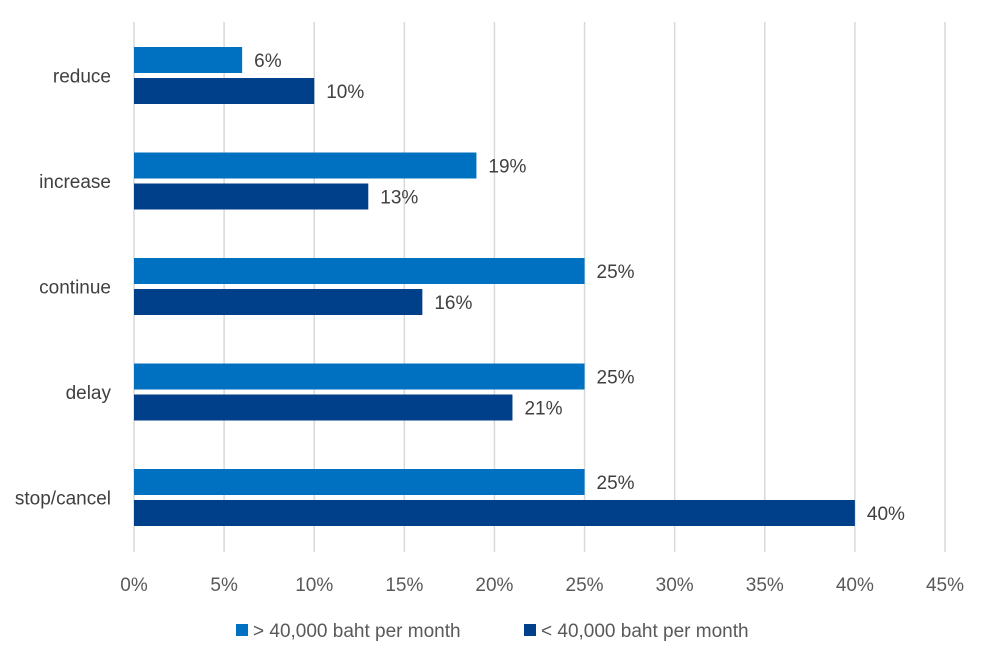 The height and width of the screenshot is (669, 1002). What do you see at coordinates (268, 61) in the screenshot?
I see `data-label: 6%` at bounding box center [268, 61].